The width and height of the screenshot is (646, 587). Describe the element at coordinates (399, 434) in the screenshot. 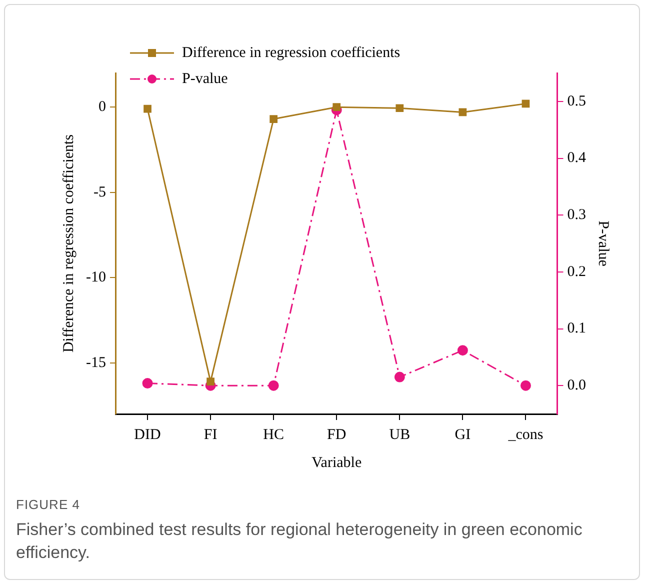

I see `x-tick-label: UB` at that location.